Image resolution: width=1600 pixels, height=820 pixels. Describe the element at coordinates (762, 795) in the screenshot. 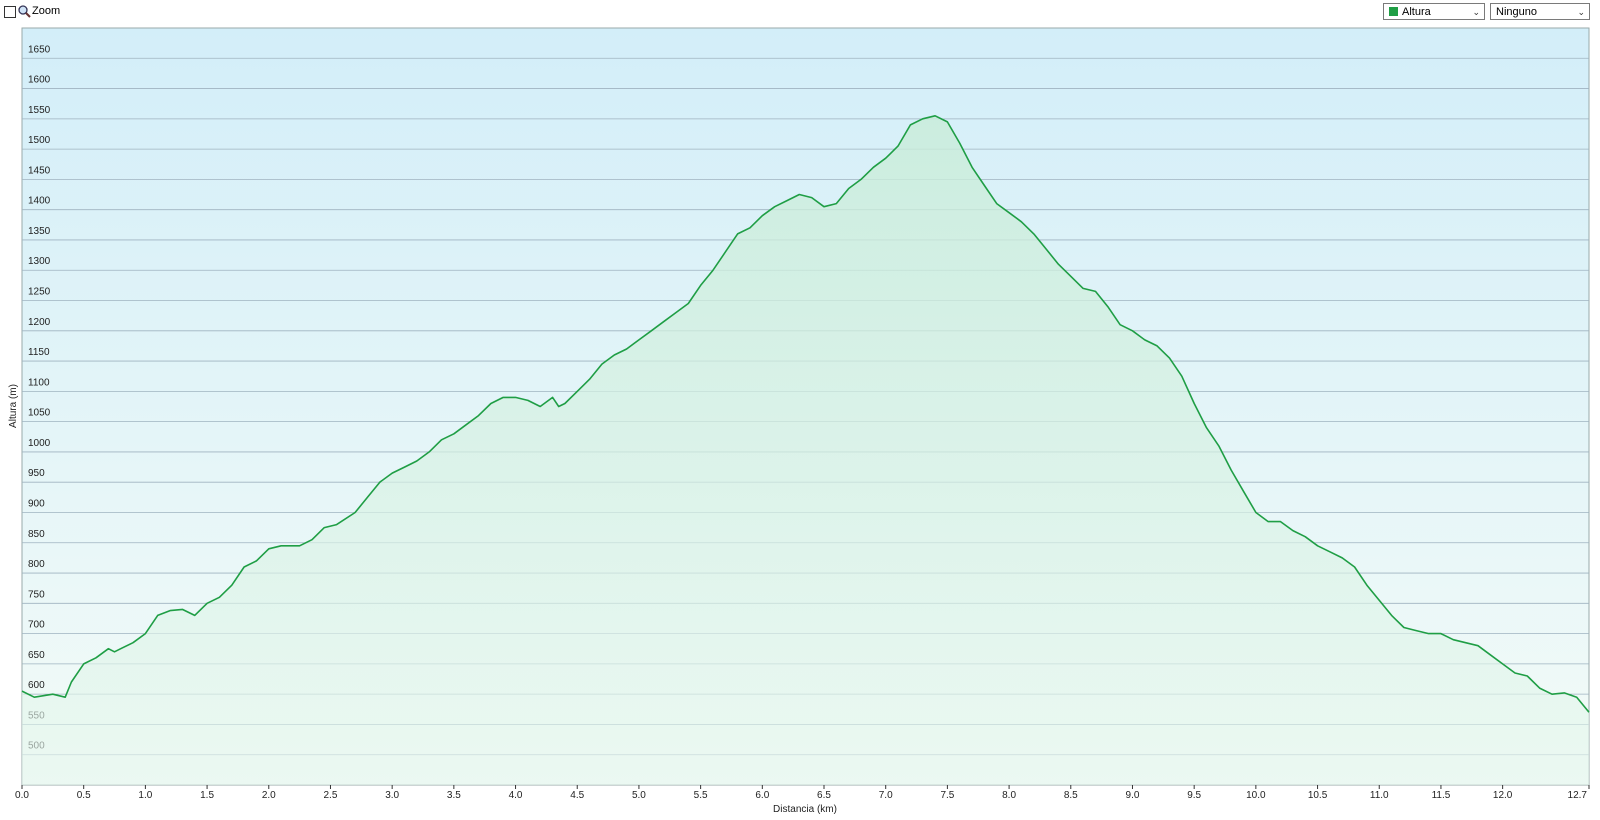

I see `x-tick-label: 6.0` at that location.